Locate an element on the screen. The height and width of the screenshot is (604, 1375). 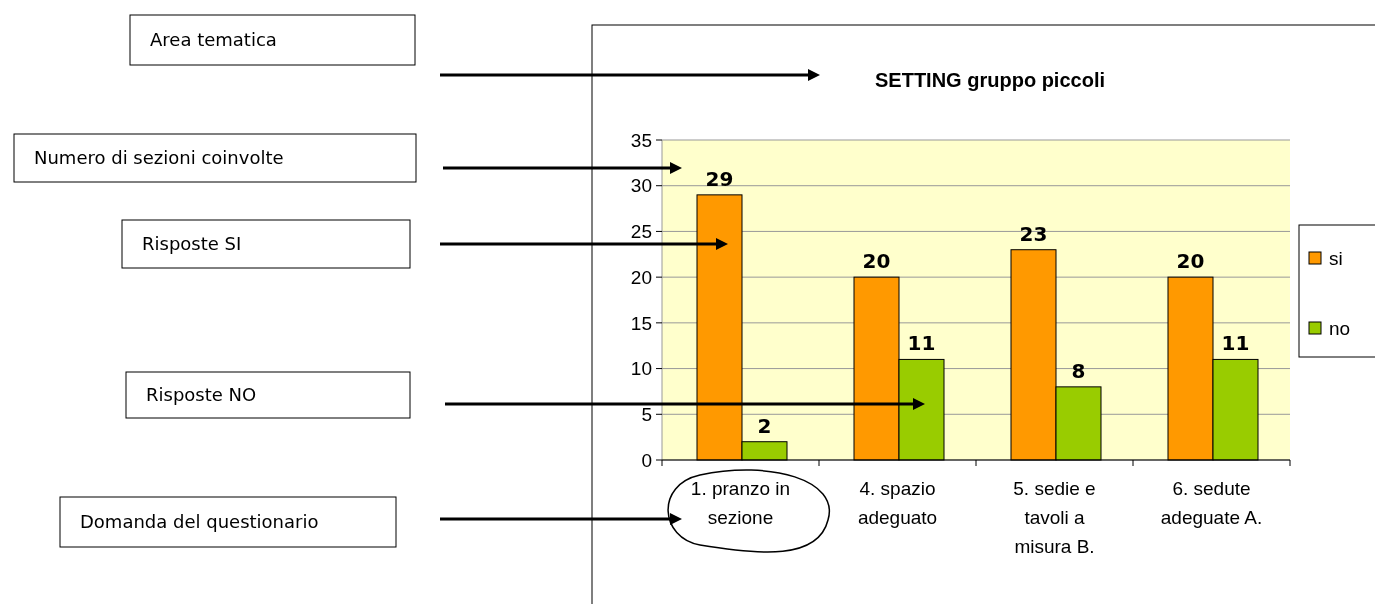
data-label: 29 is located at coordinates (719, 178).